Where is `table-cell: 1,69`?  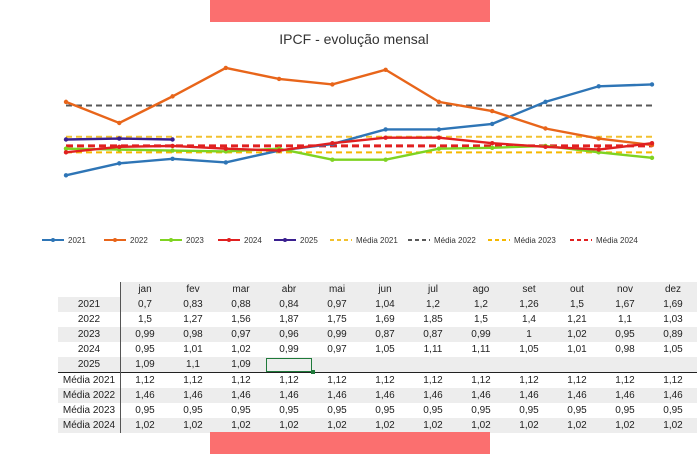 table-cell: 1,69 is located at coordinates (673, 304).